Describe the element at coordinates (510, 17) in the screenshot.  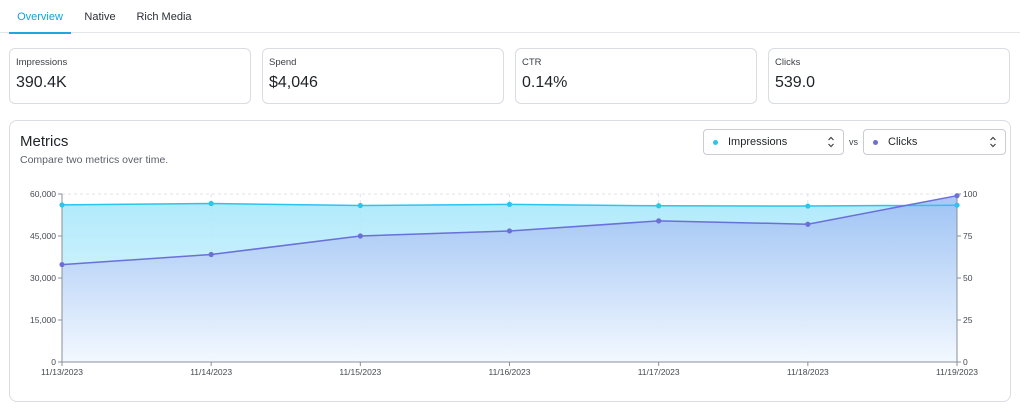
I see `tab-bar: Overview Native Rich Media` at that location.